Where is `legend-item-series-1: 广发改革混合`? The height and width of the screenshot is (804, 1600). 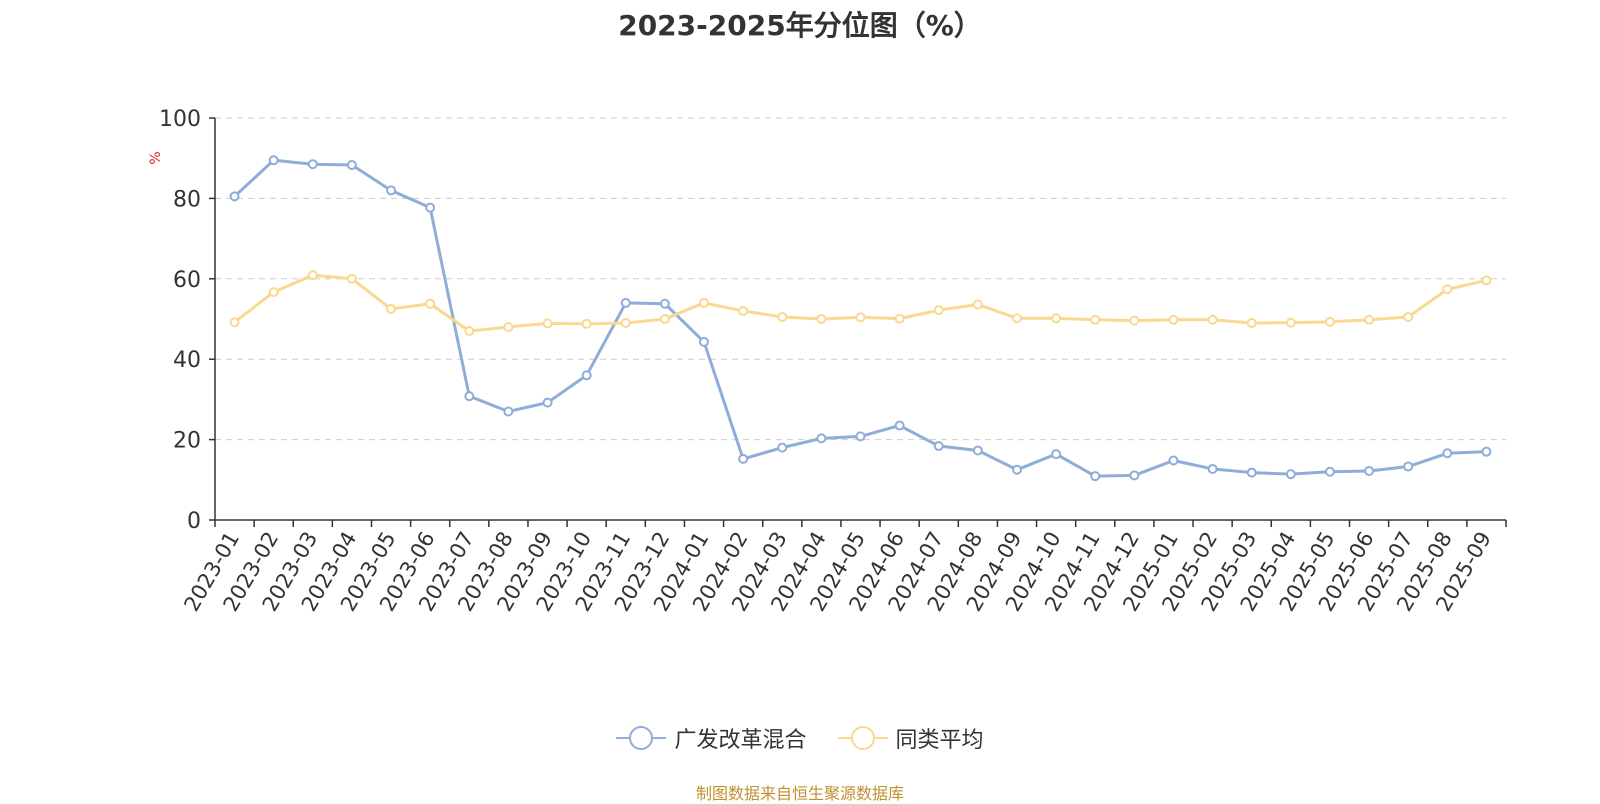
legend-item-series-1: 广发改革混合 is located at coordinates (711, 738).